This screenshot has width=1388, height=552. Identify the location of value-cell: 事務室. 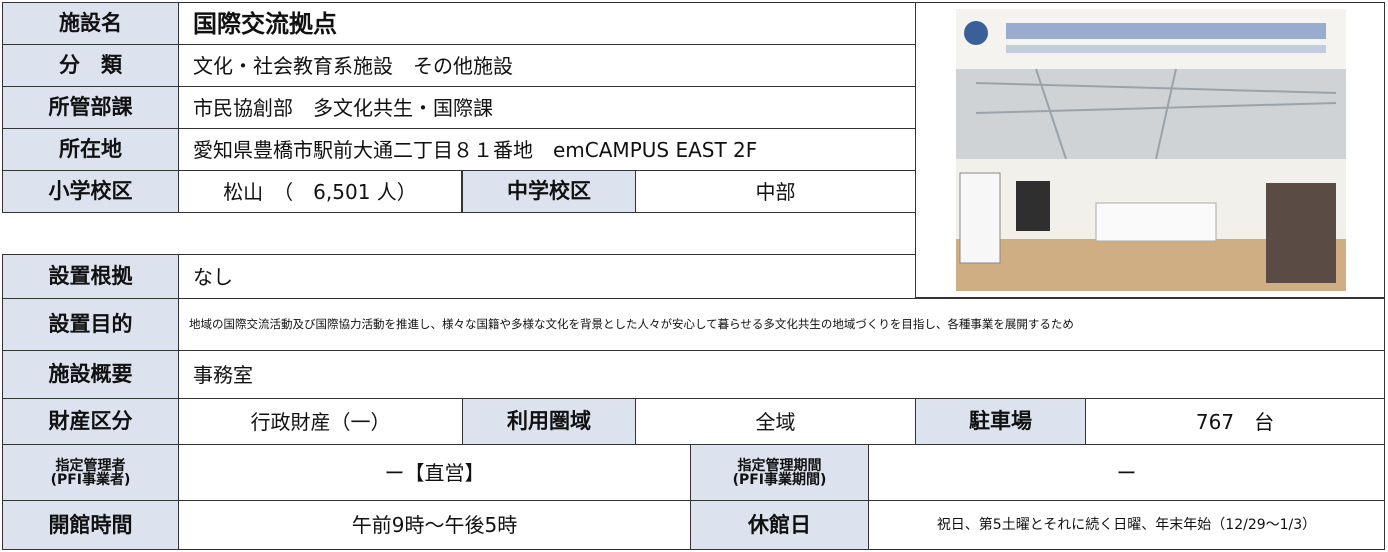
(781, 374).